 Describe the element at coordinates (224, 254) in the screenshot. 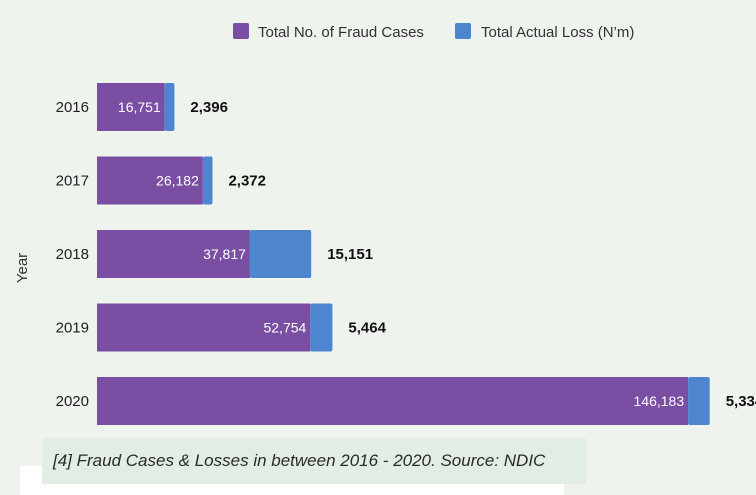

I see `label-fraud-cases-2018: 37,817` at that location.